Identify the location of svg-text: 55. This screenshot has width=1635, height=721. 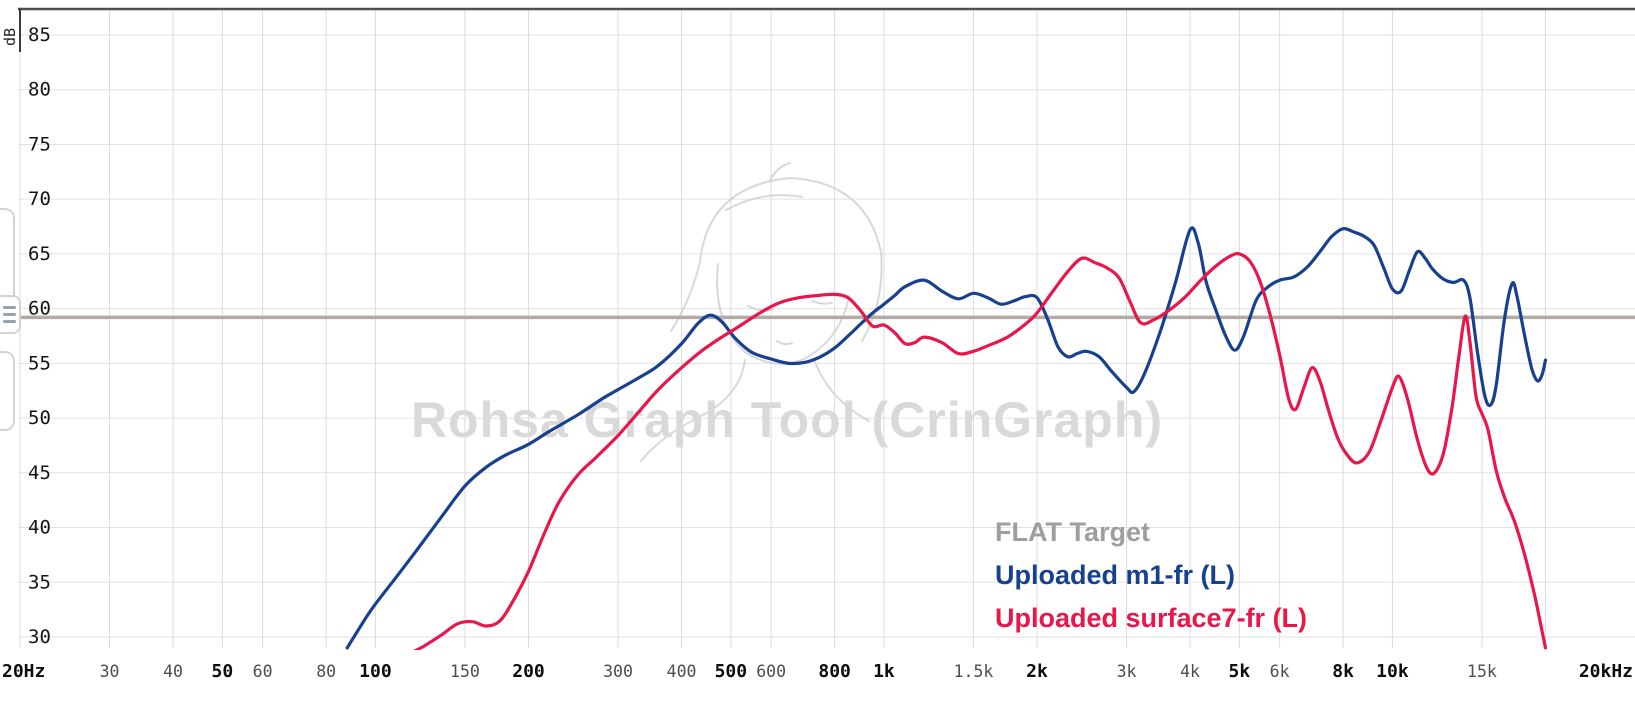
(39, 363).